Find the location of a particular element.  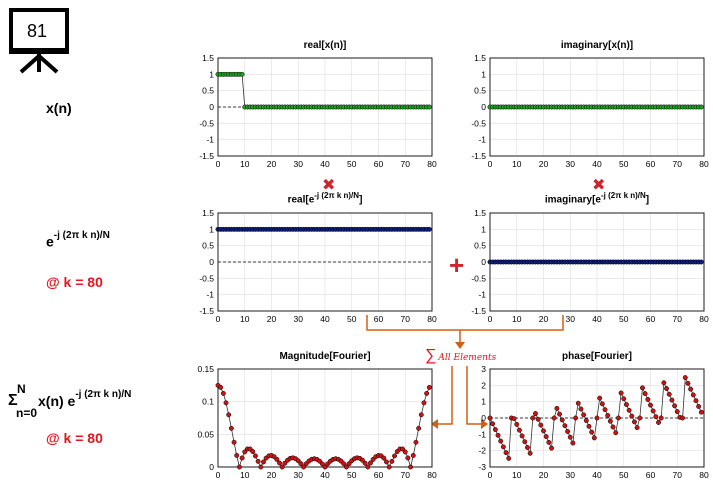

chart-phase: 0 10 20 30 40 50 60 70 80 -3 -2 -1 0 1 2 3 is located at coordinates (593, 423).